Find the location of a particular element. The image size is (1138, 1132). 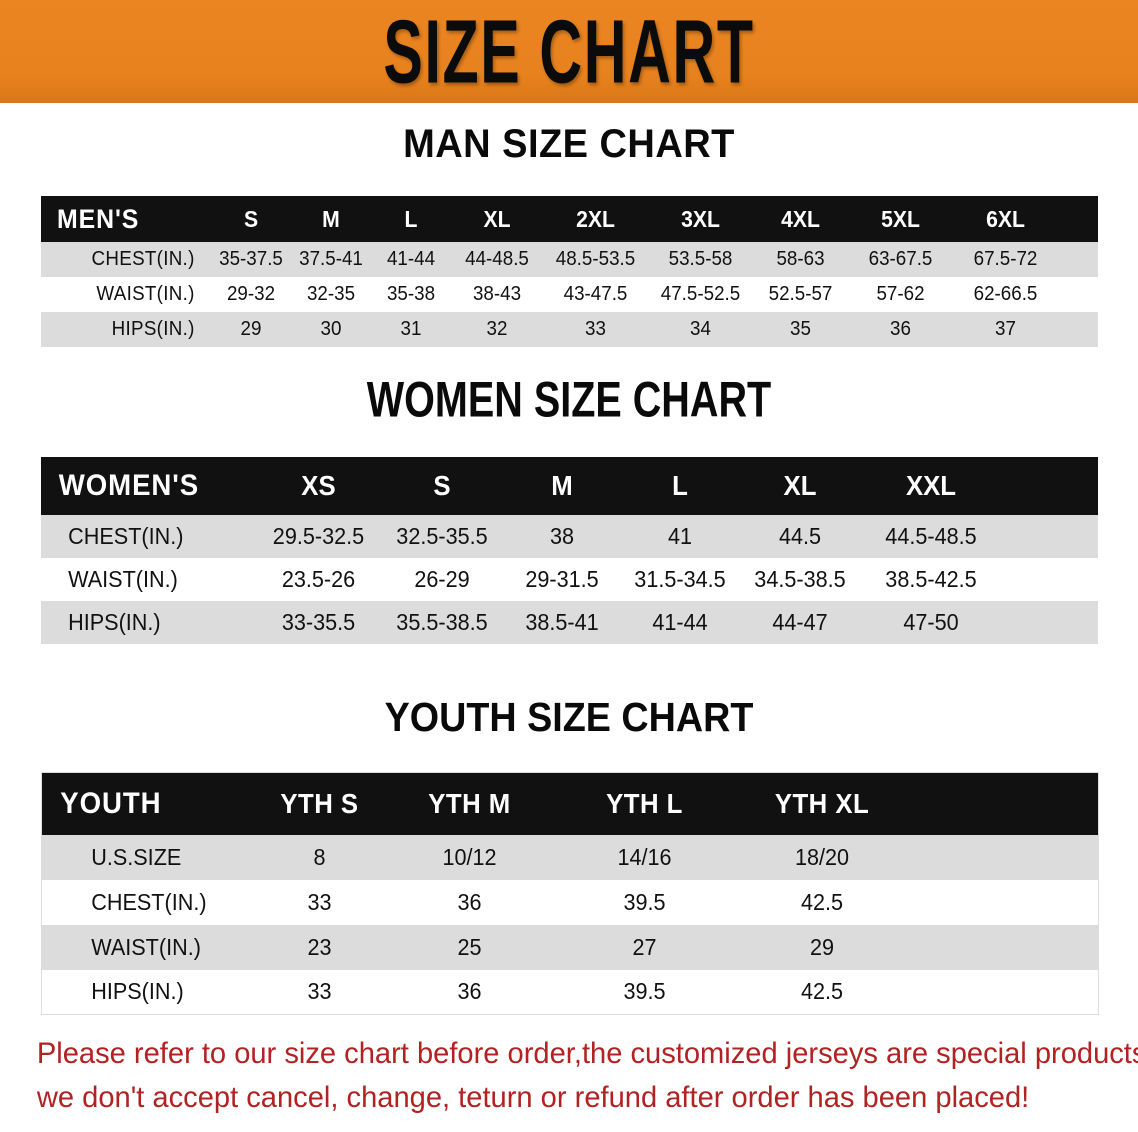

youth-cell-3-3: 42.5 is located at coordinates (821, 991).